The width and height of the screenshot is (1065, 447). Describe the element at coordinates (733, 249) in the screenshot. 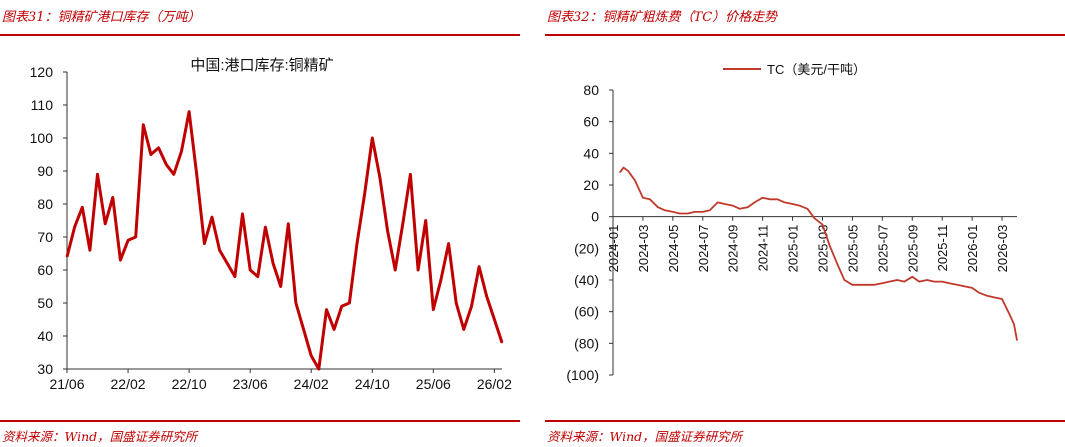

I see `x-tick-label: 2024-09` at that location.